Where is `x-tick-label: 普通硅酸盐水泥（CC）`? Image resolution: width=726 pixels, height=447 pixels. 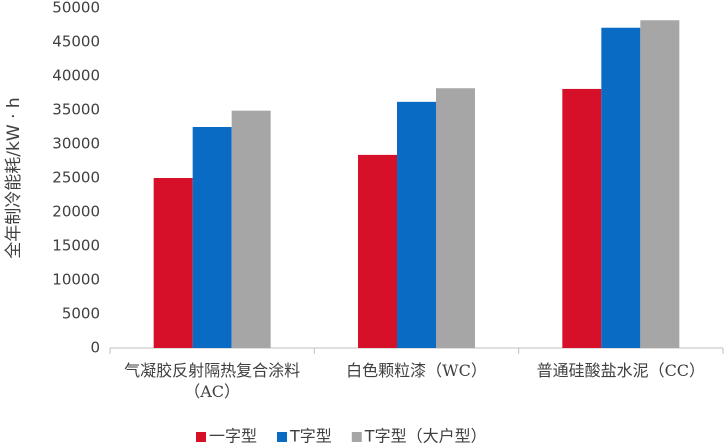
x-tick-label: 普通硅酸盐水泥（CC） is located at coordinates (621, 370).